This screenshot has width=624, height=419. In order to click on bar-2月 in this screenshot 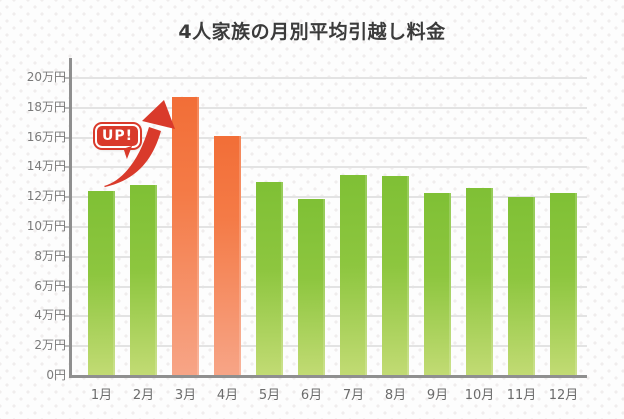, I will do `click(143, 280)`.